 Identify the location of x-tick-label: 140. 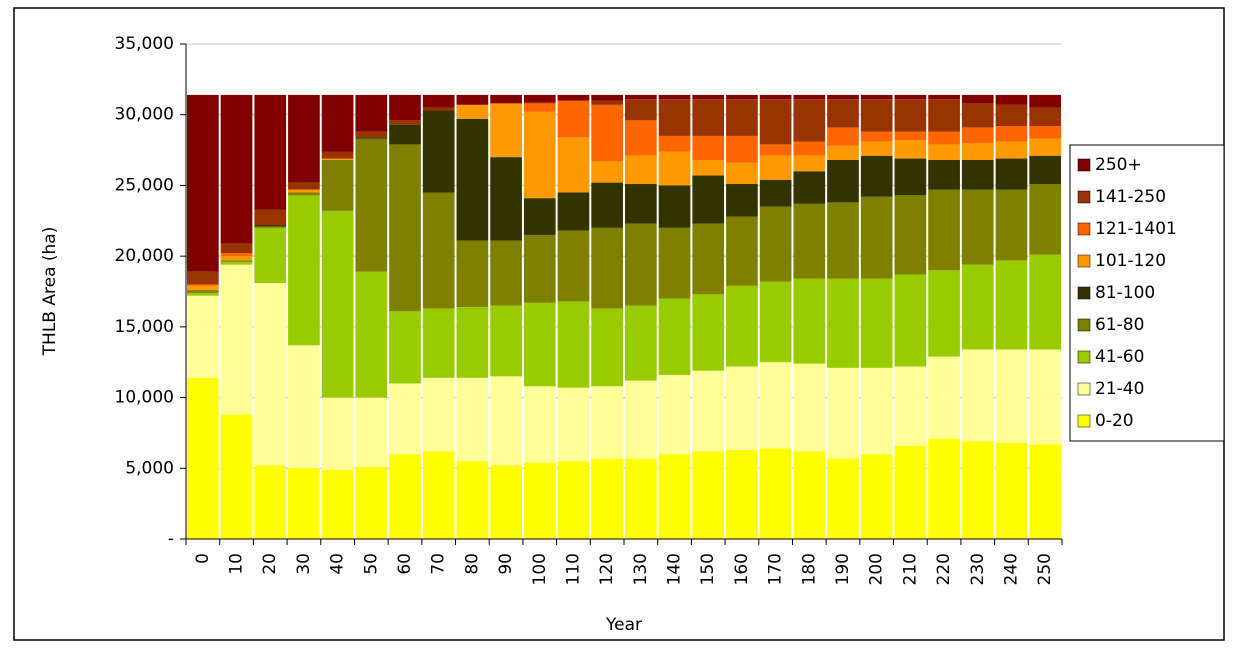
(675, 569).